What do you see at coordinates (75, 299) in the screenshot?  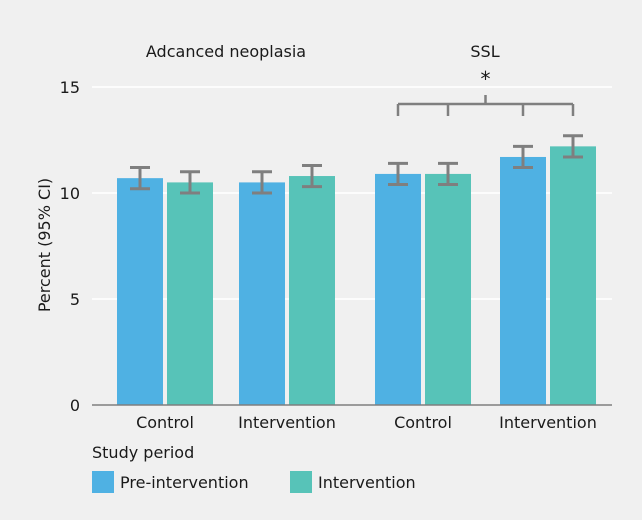 I see `y-tick-label: 5` at bounding box center [75, 299].